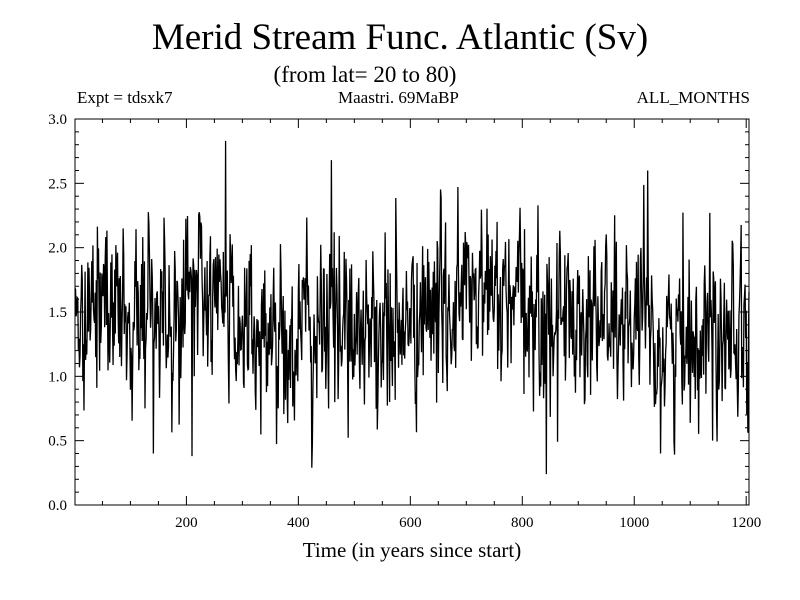 This screenshot has height=600, width=800. What do you see at coordinates (186, 523) in the screenshot?
I see `x-tick-label: 200` at bounding box center [186, 523].